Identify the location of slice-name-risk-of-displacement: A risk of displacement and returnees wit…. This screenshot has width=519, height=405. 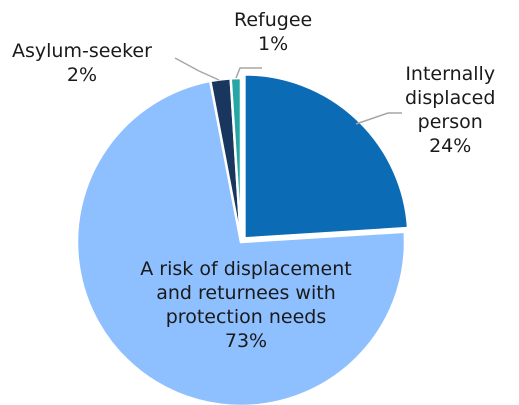
(246, 293).